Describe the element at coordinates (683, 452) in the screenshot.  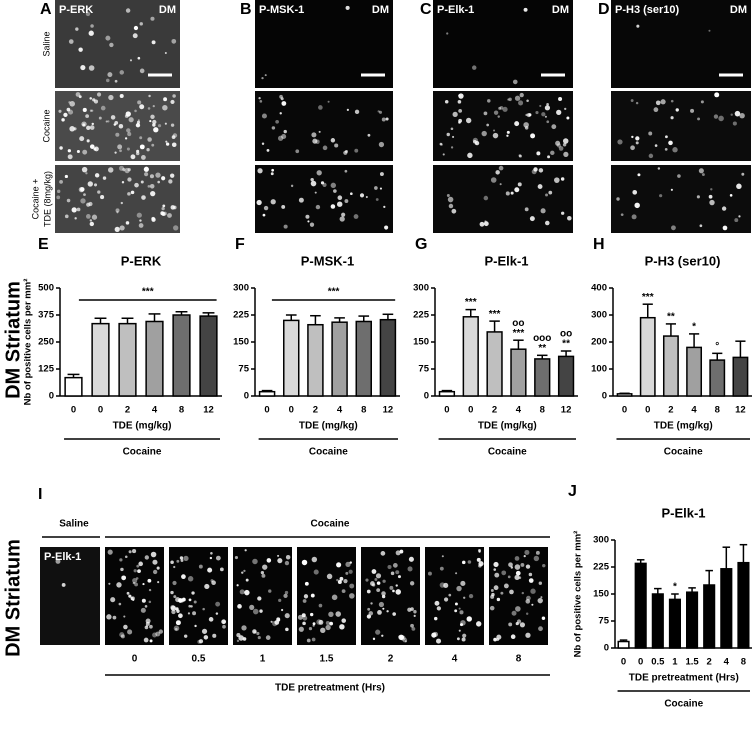
I see `group-label: Cocaine` at that location.